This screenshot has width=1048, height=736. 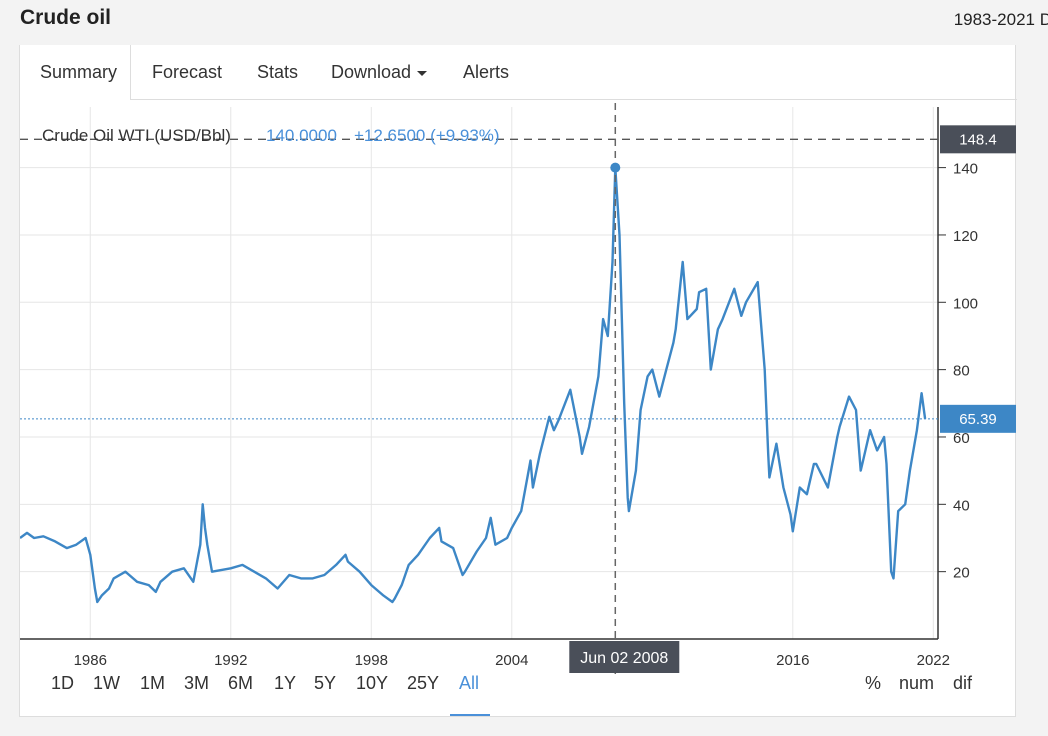 I want to click on tab-forecast: Forecast, so click(x=187, y=72).